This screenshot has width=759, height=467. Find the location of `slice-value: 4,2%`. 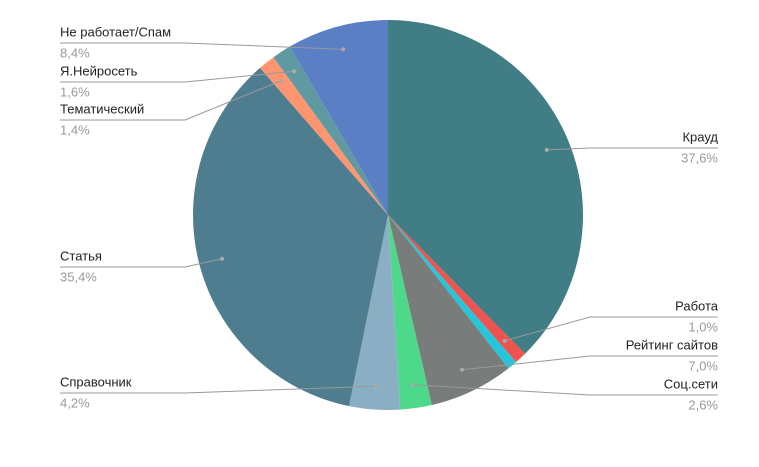

slice-value: 4,2% is located at coordinates (75, 402).